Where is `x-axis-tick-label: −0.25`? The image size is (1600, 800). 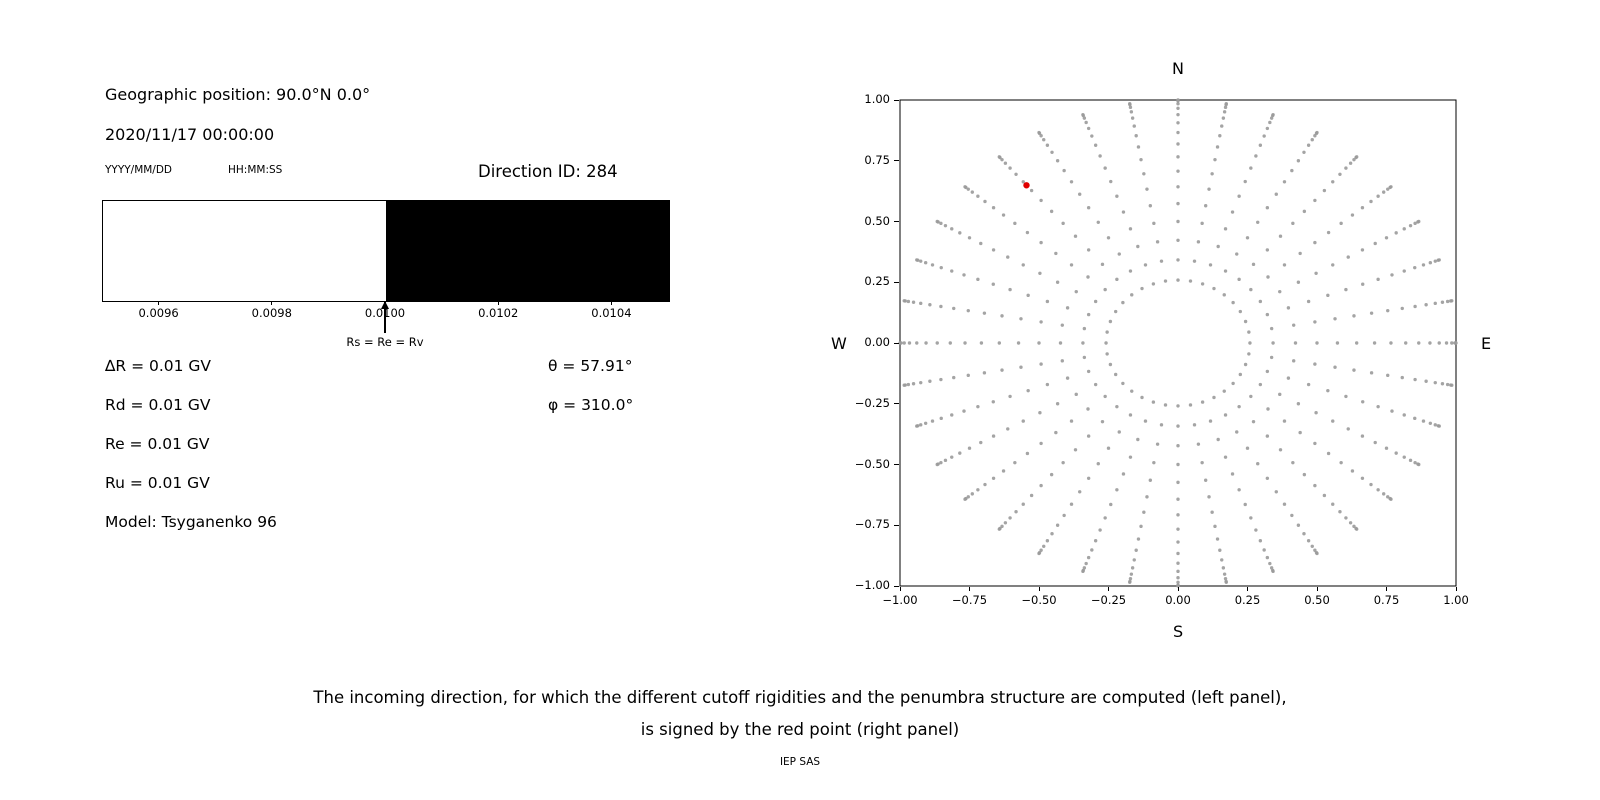 x-axis-tick-label: −0.25 is located at coordinates (1108, 600).